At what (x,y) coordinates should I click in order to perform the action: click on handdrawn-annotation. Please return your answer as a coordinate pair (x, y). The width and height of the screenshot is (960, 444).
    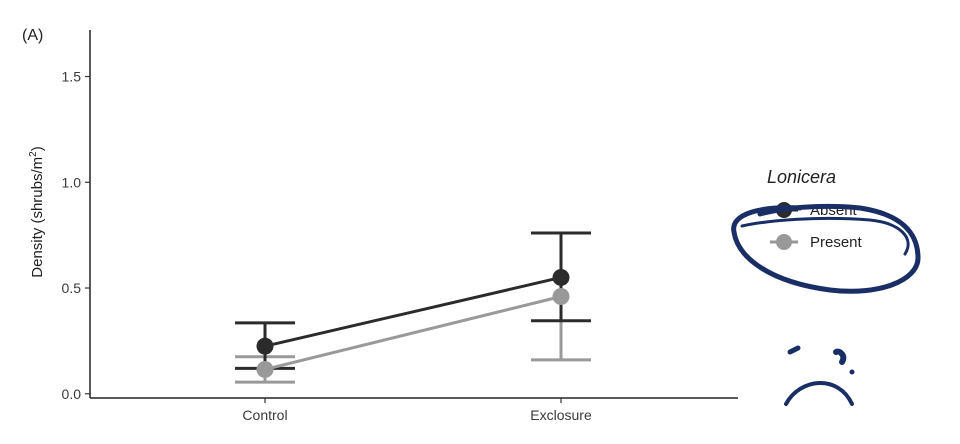
    Looking at the image, I should click on (826, 304).